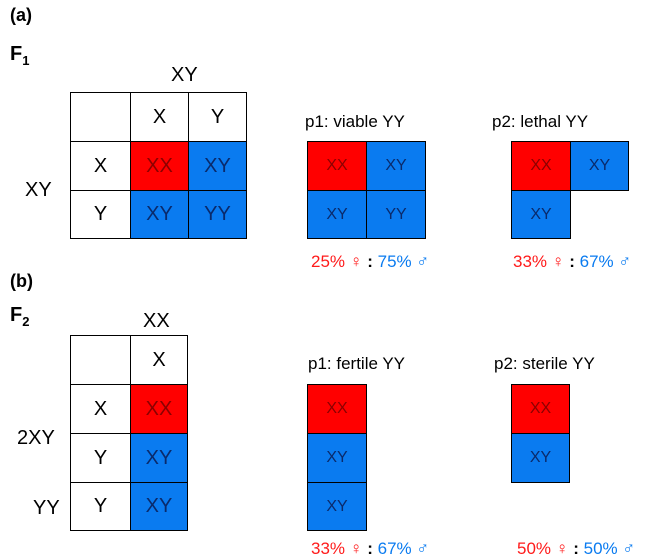 The width and height of the screenshot is (665, 558). Describe the element at coordinates (26, 321) in the screenshot. I see `generation-subscript: 2` at that location.